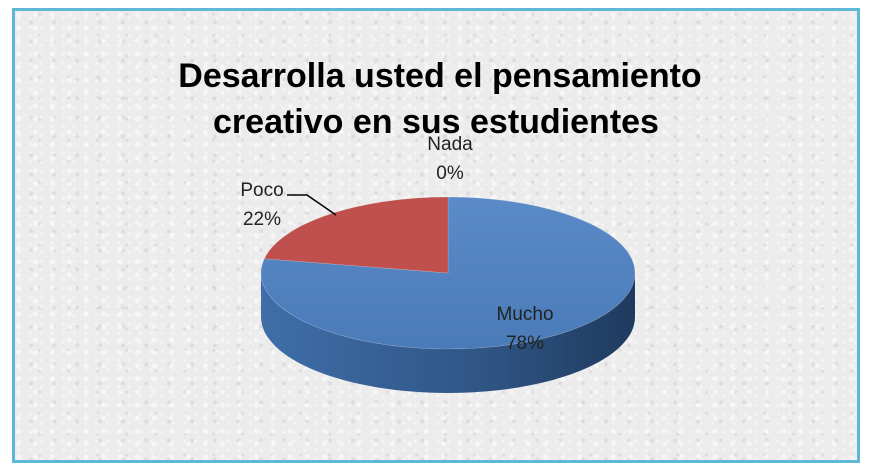  I want to click on pie-slice-mucho, so click(448, 273).